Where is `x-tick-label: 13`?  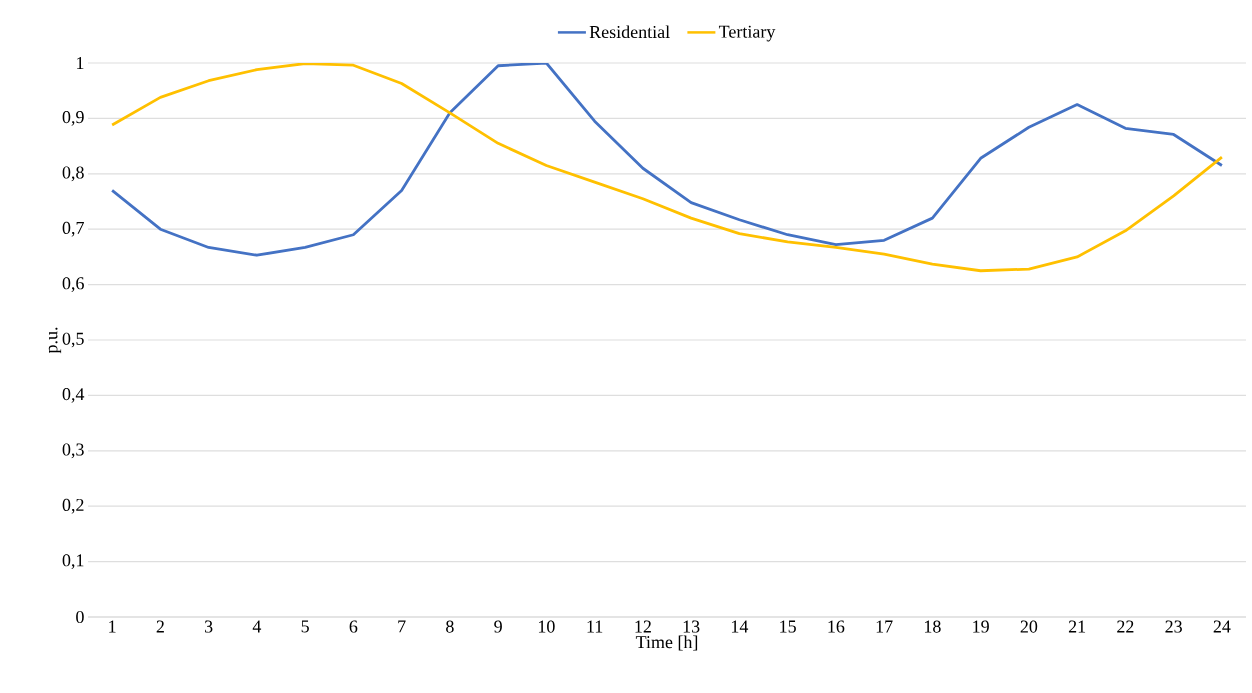
x-tick-label: 13 is located at coordinates (691, 626).